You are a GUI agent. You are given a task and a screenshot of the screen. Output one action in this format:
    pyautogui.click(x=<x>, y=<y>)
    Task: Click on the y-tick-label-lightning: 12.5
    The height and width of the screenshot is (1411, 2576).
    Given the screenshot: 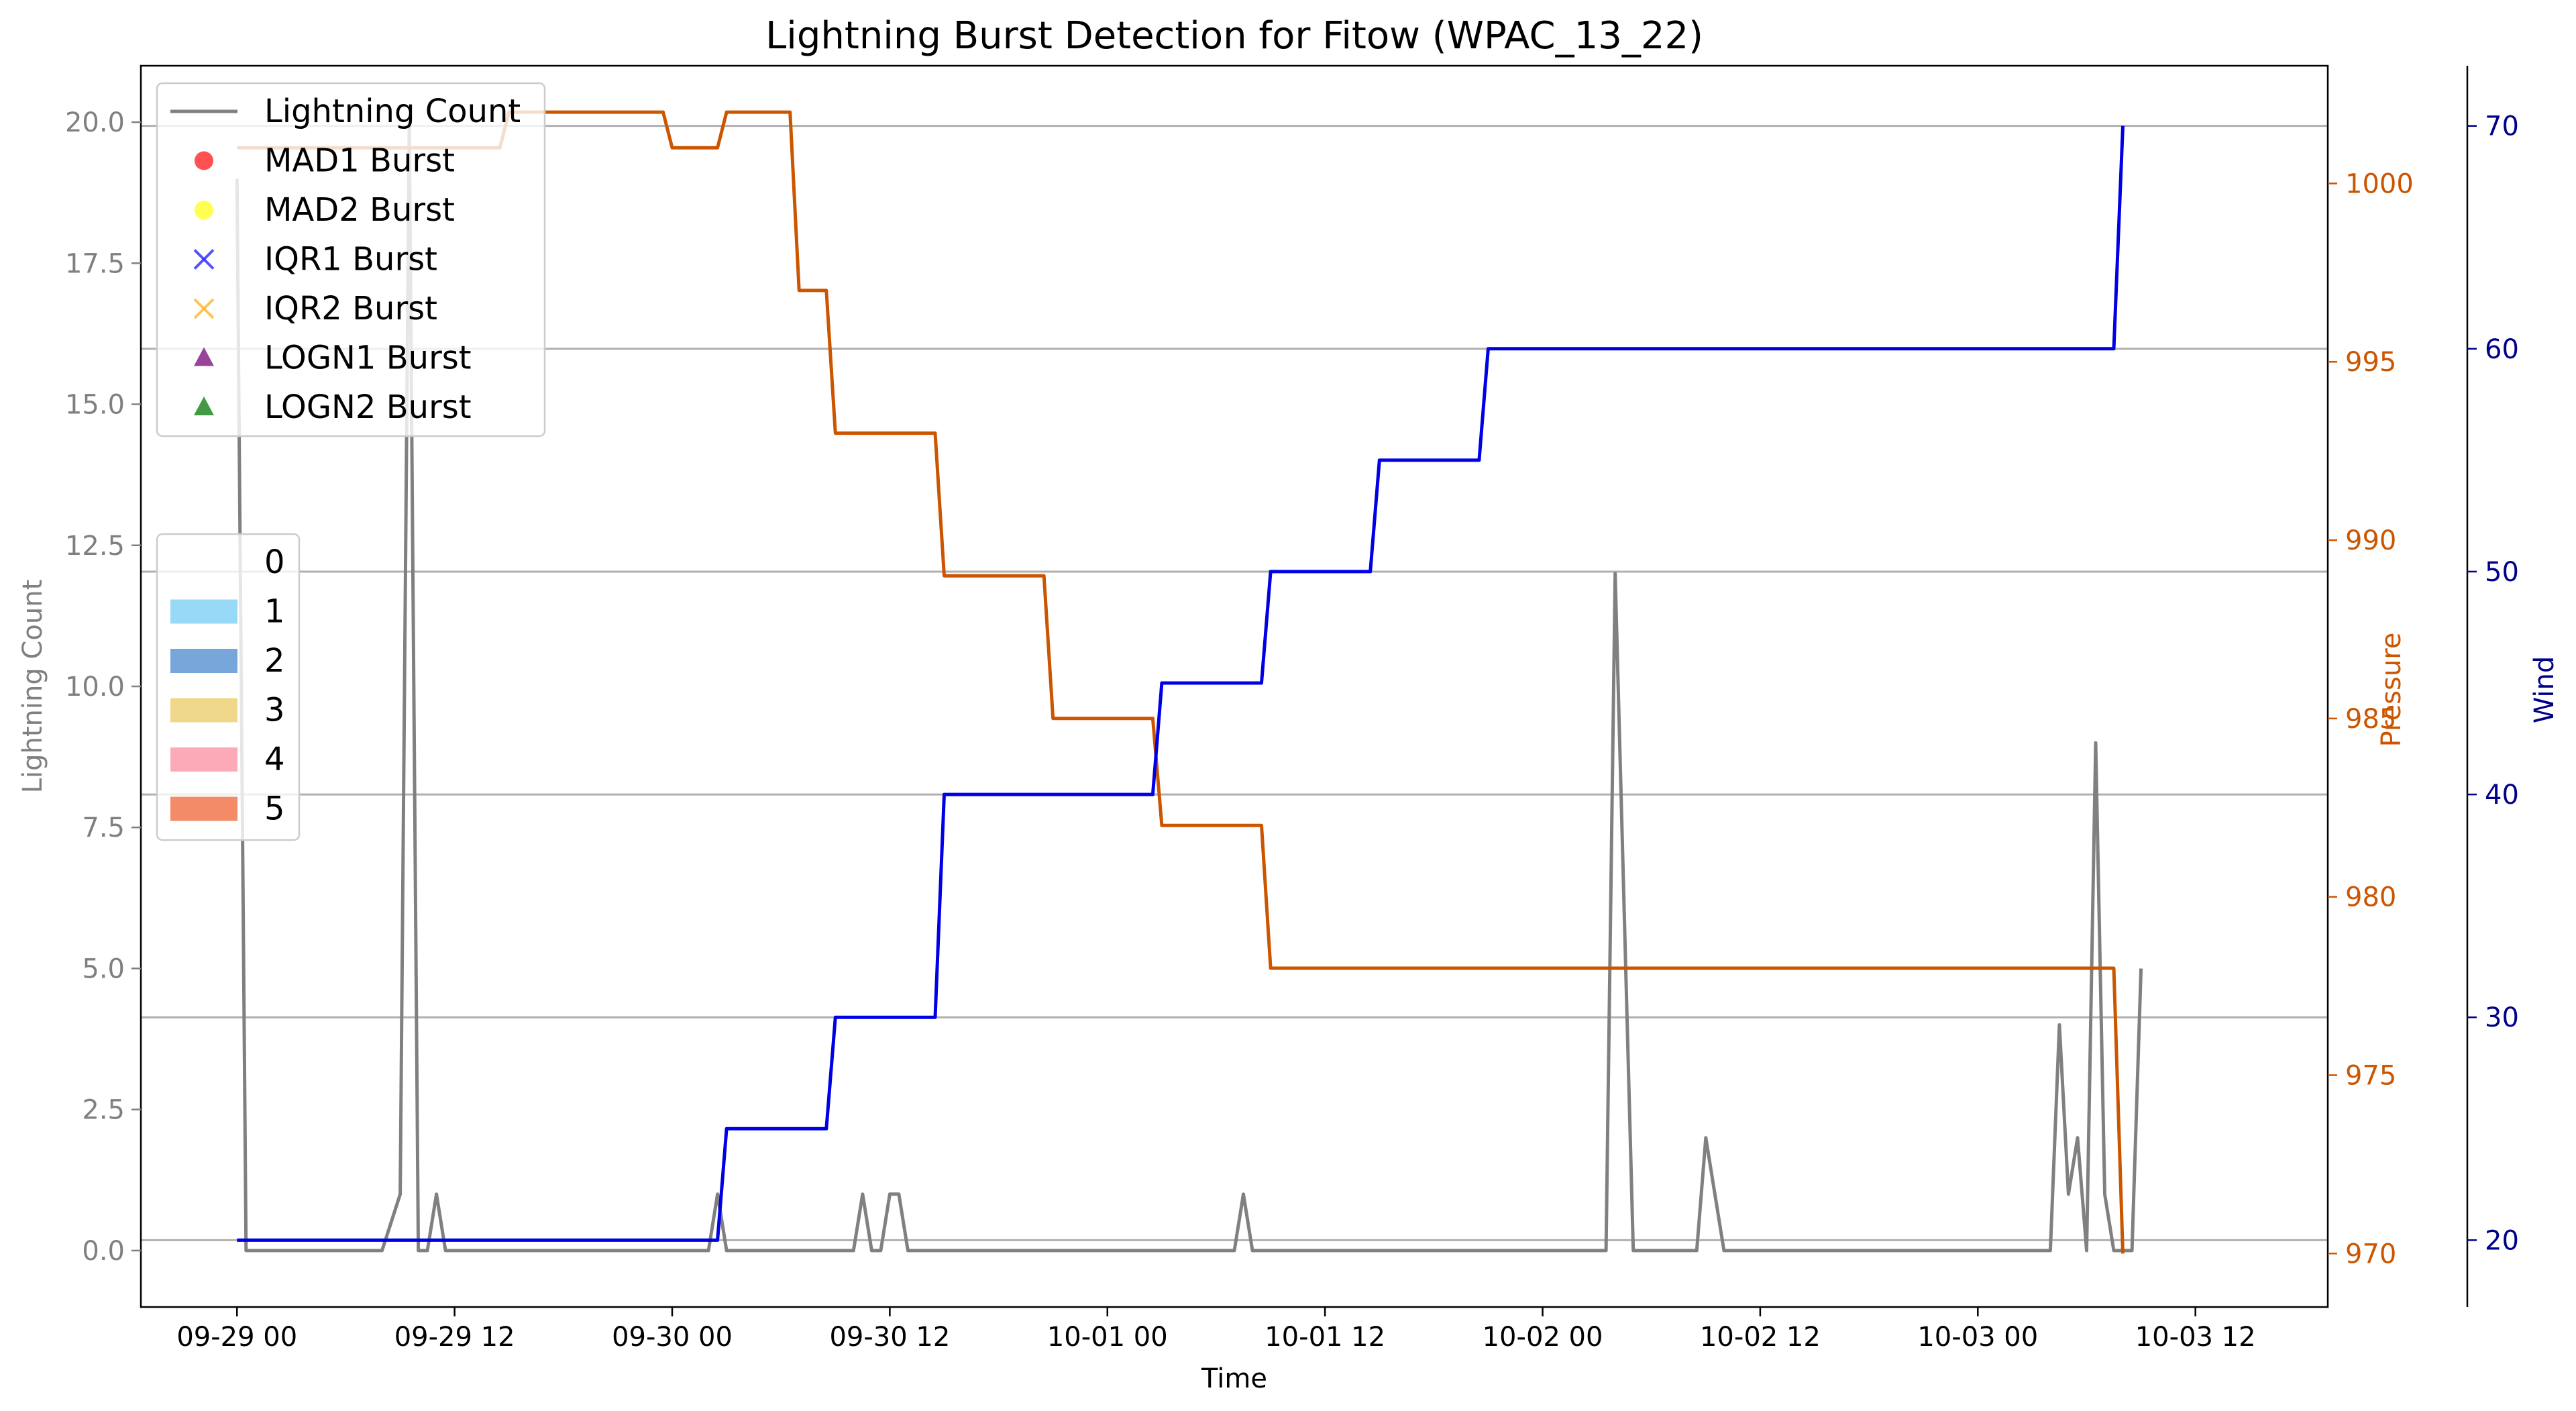 What is the action you would take?
    pyautogui.click(x=95, y=546)
    